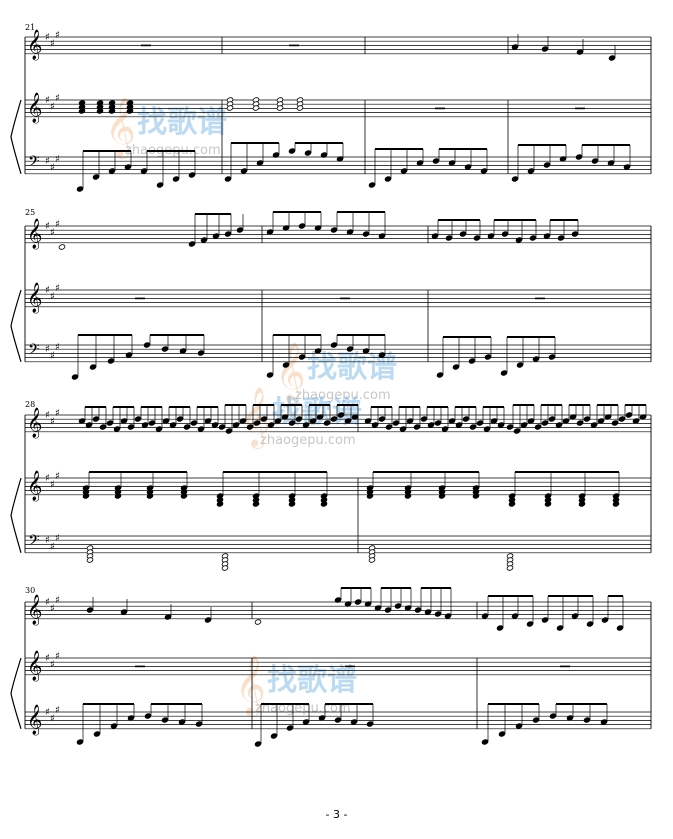 This screenshot has height=839, width=673. Describe the element at coordinates (30, 212) in the screenshot. I see `measure-number-25: 25` at that location.